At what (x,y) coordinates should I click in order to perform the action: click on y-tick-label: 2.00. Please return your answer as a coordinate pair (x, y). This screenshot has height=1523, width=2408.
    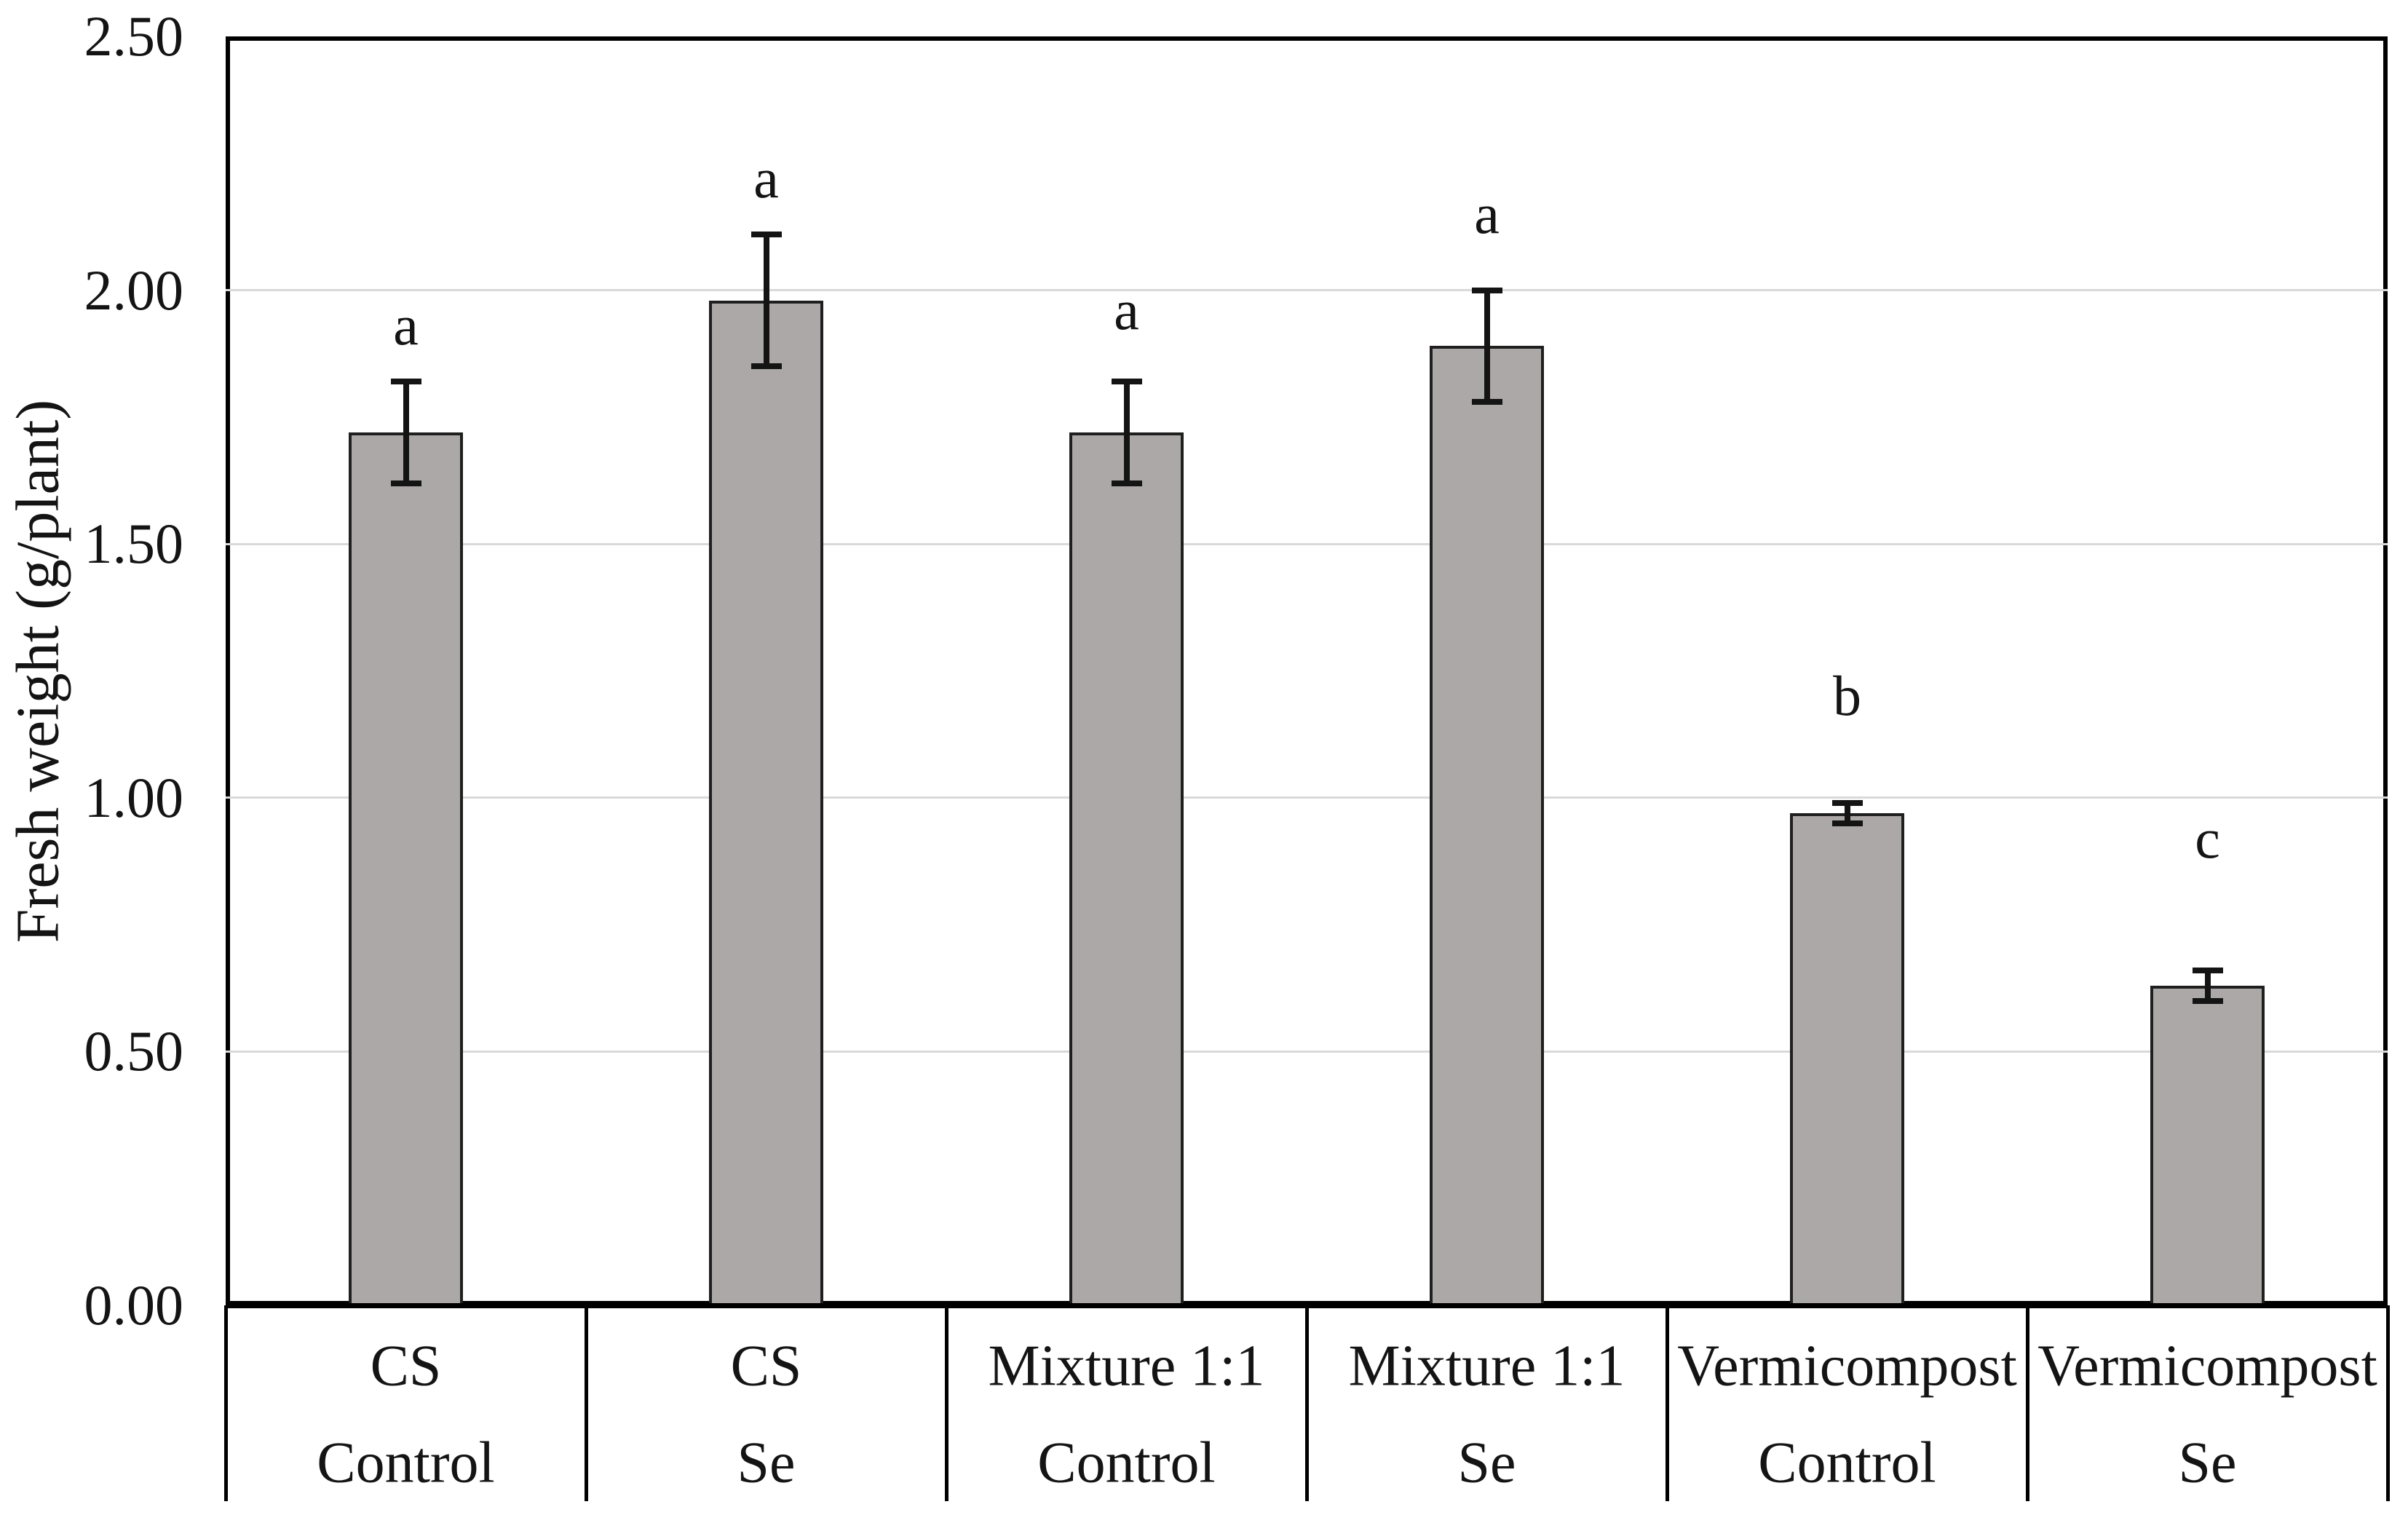
    Looking at the image, I should click on (134, 290).